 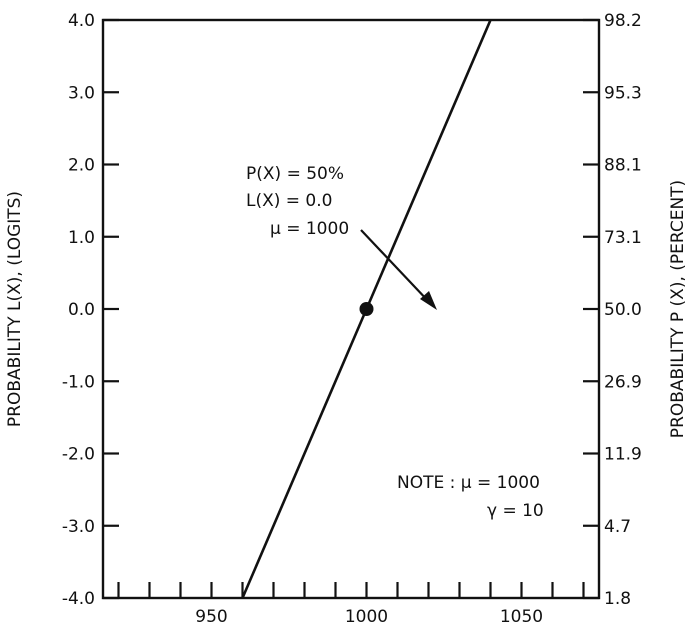 What do you see at coordinates (623, 455) in the screenshot?
I see `right-tick-label-6: 11.9` at bounding box center [623, 455].